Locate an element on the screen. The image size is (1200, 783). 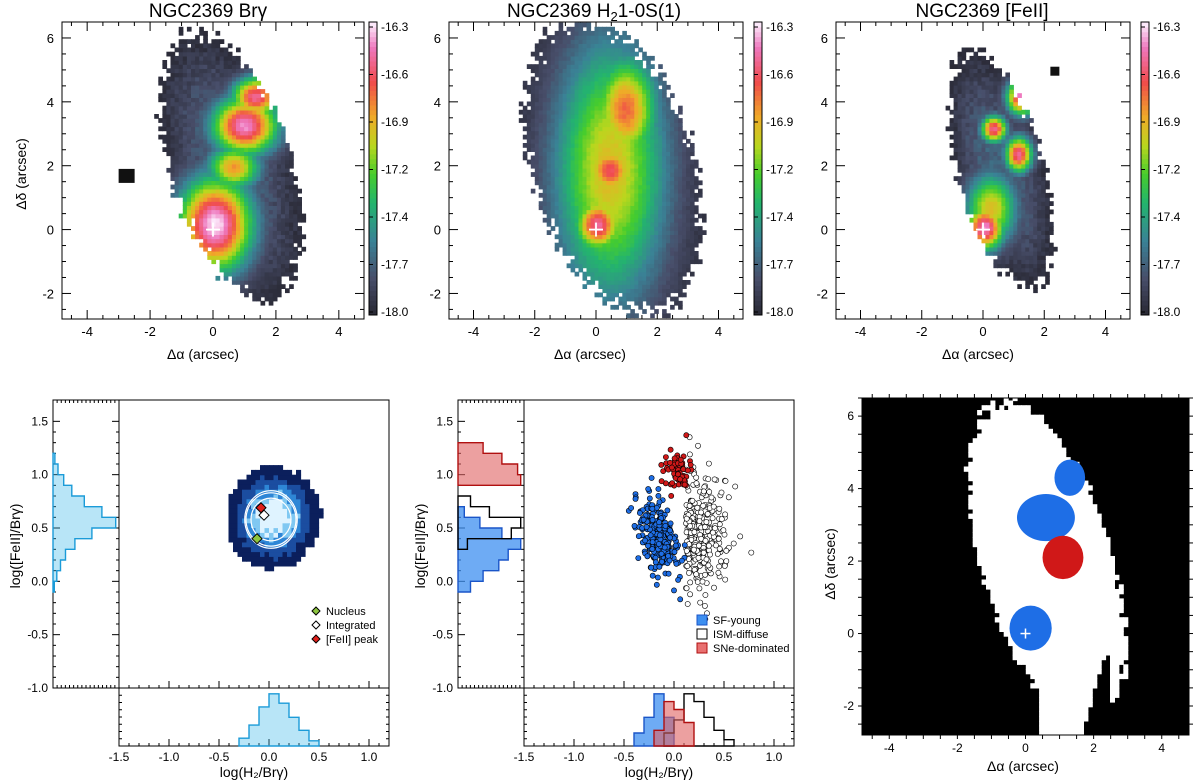
map-title-brgamma: NGC2369 Brγ is located at coordinates (208, 11).